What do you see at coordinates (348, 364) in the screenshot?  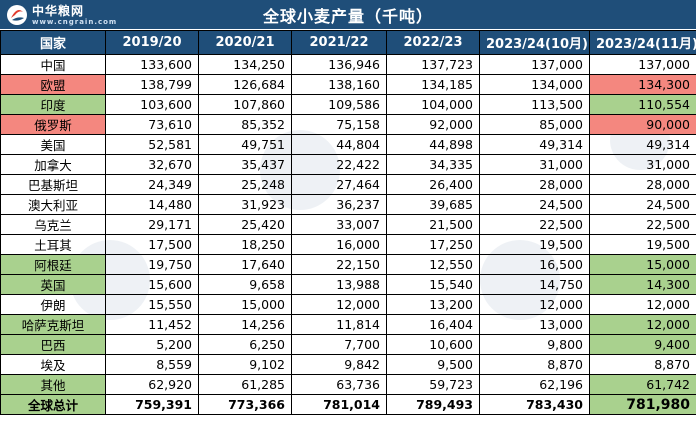 I see `table-row: 埃及 8,559 9,102 9,842 9,500 8,870 8,870` at bounding box center [348, 364].